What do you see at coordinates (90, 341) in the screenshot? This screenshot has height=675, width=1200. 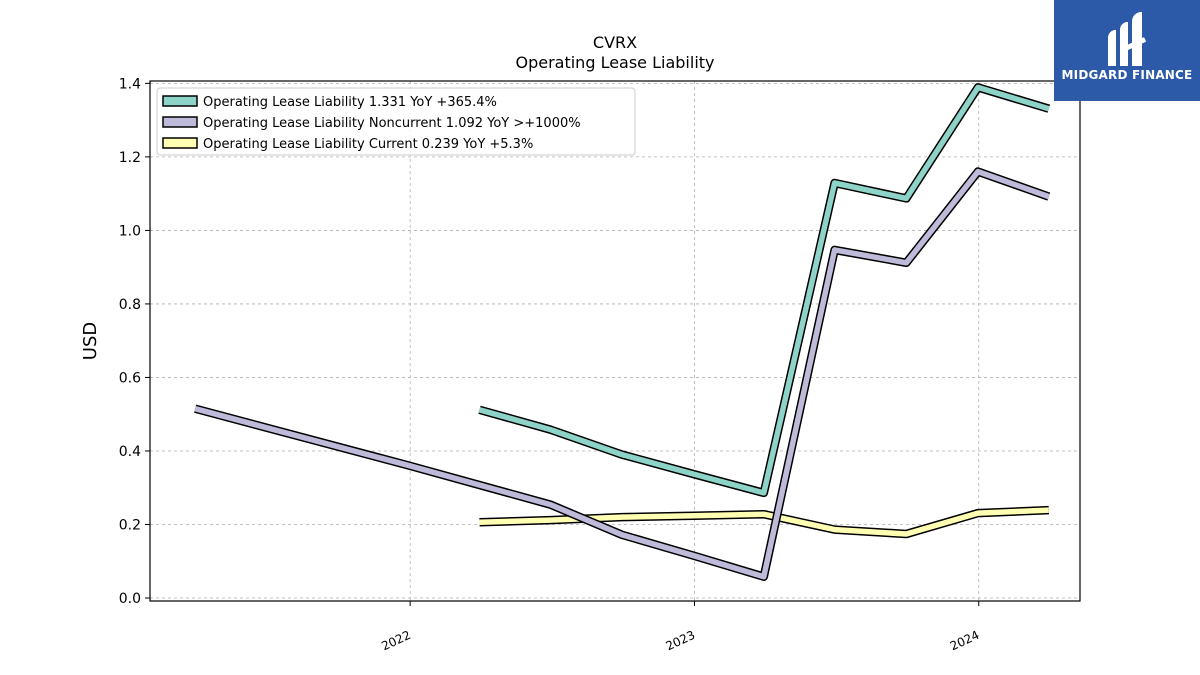 I see `y-axis-label: USD` at bounding box center [90, 341].